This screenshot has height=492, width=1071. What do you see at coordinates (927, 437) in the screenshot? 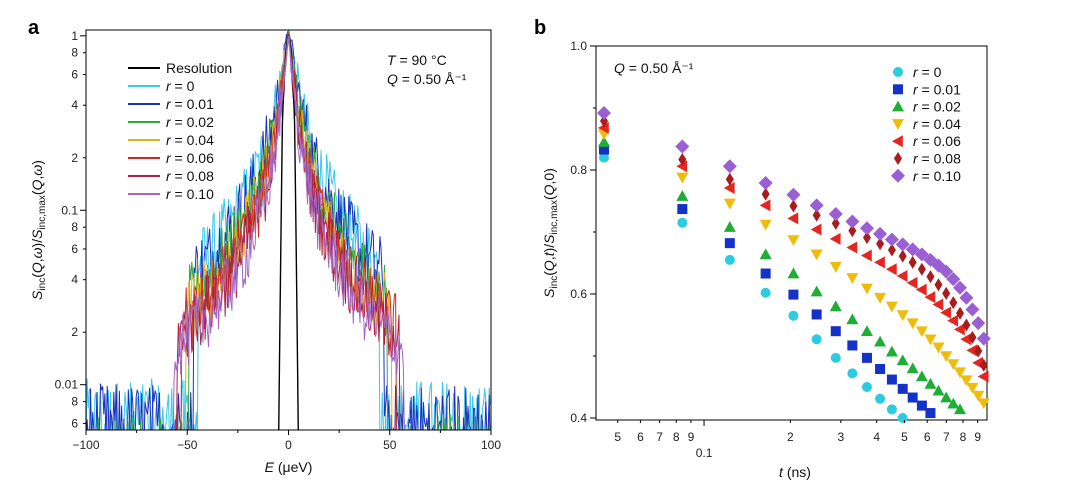
I see `panel-b-x-minor-tick-label: 6` at bounding box center [927, 437].